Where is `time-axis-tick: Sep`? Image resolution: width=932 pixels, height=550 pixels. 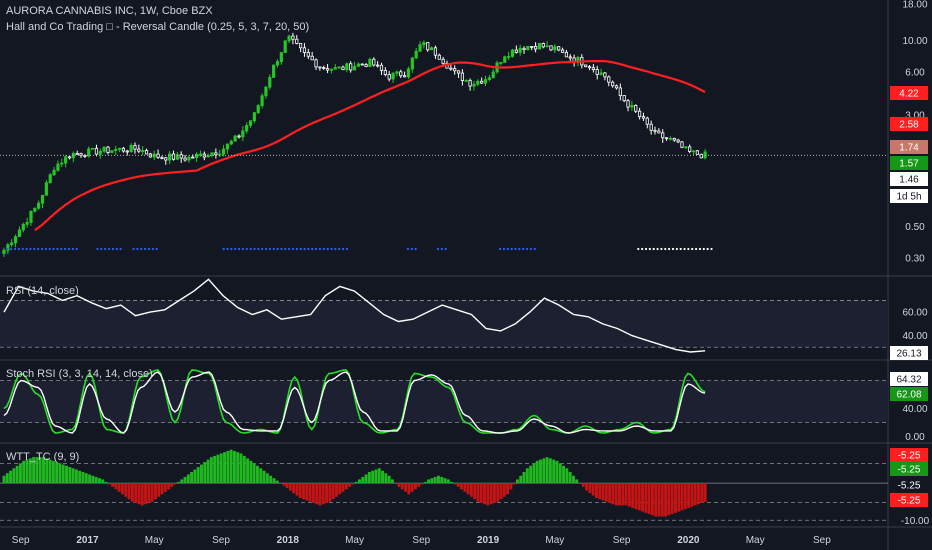
time-axis-tick: Sep is located at coordinates (622, 540).